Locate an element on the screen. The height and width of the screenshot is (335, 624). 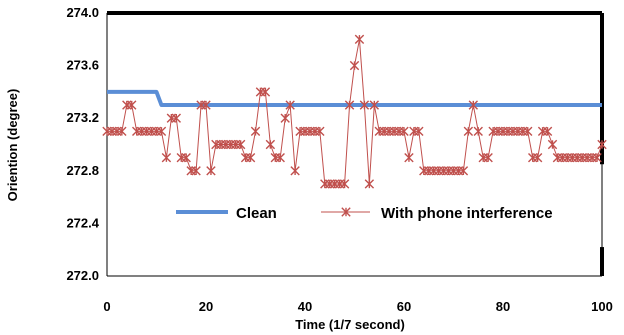
y-tick-label: 274.0 is located at coordinates (82, 12).